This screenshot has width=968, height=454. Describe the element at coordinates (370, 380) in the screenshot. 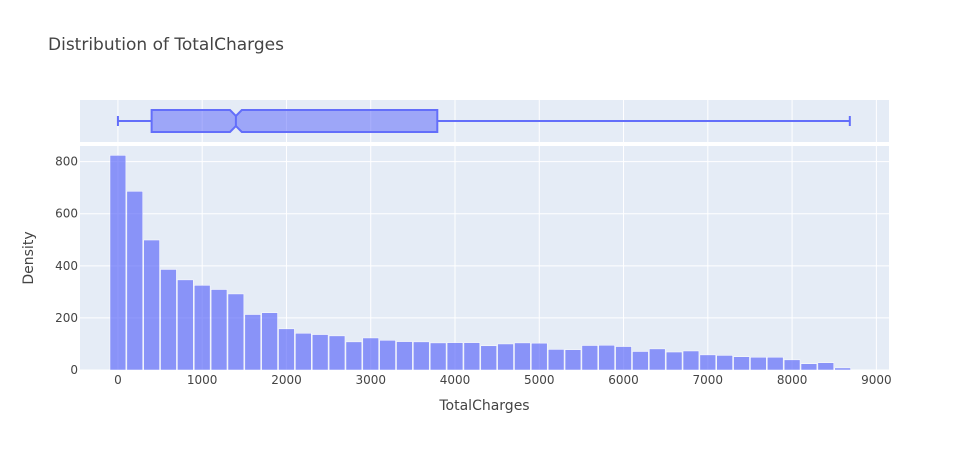

I see `x-tick-label: 3000` at that location.